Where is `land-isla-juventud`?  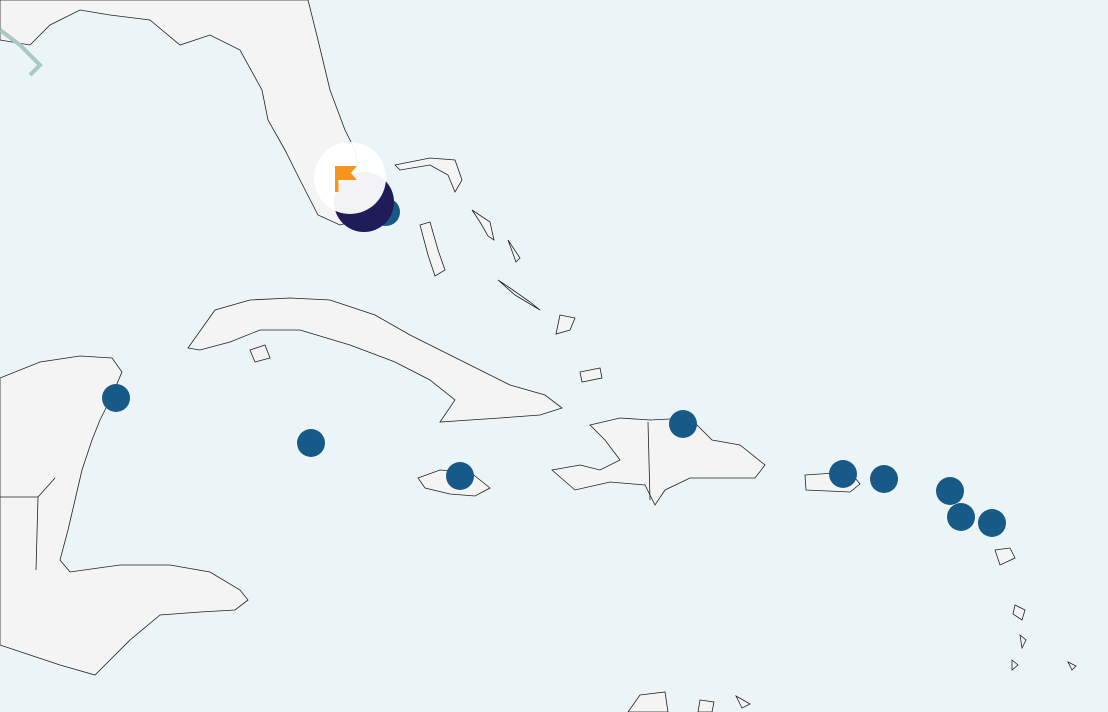
land-isla-juventud is located at coordinates (260, 353).